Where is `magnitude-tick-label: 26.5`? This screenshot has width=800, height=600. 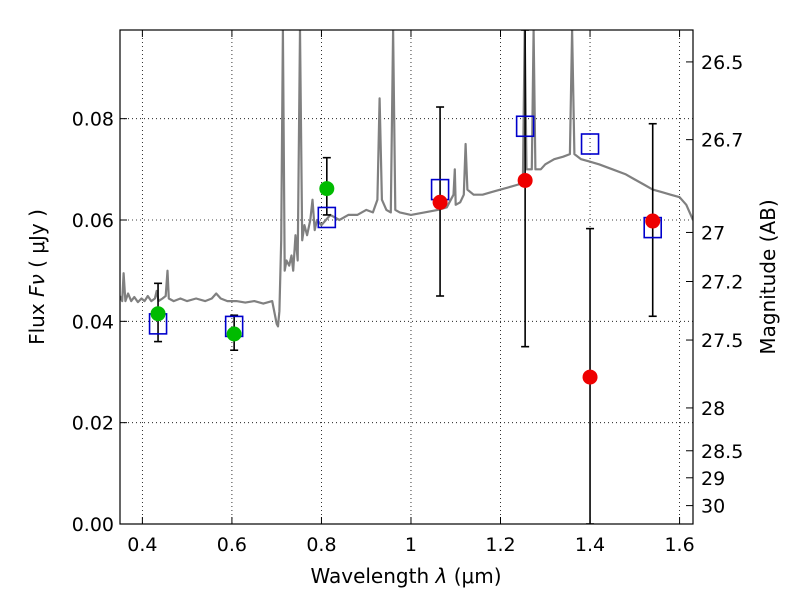
magnitude-tick-label: 26.5 is located at coordinates (722, 63).